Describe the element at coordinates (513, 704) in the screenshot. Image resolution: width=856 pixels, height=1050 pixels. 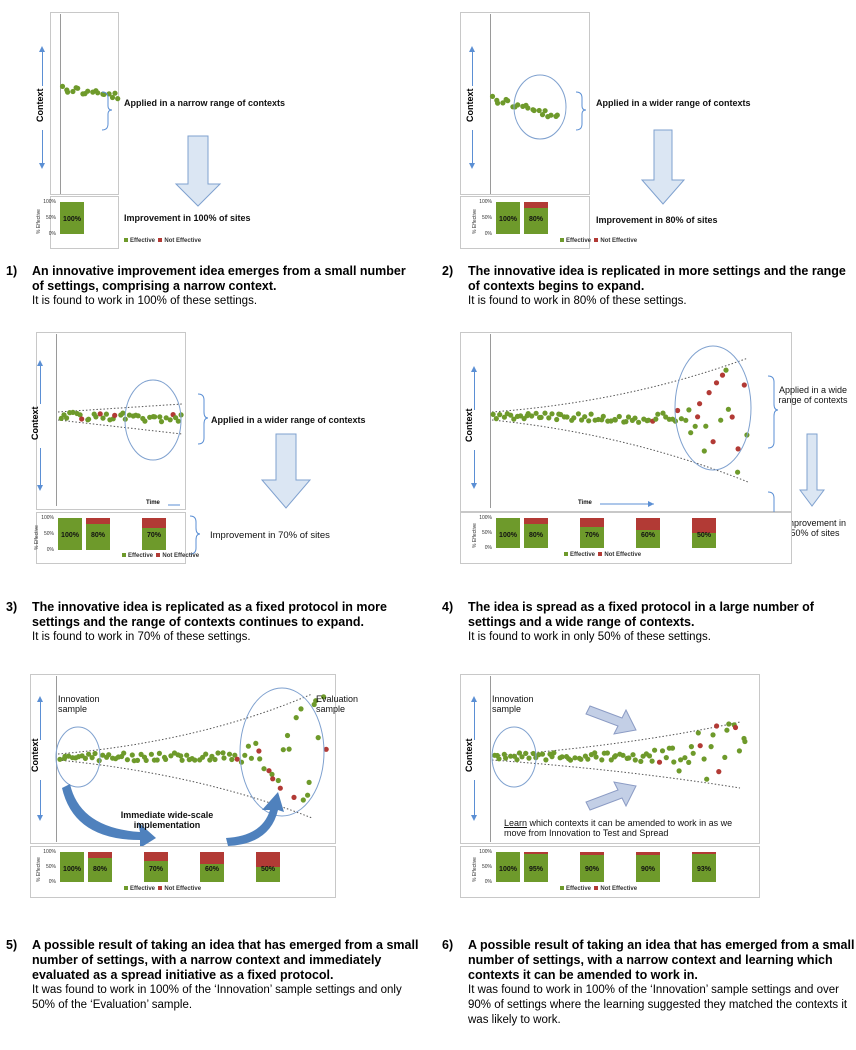
I see `note-innovation: Innovation sample` at that location.